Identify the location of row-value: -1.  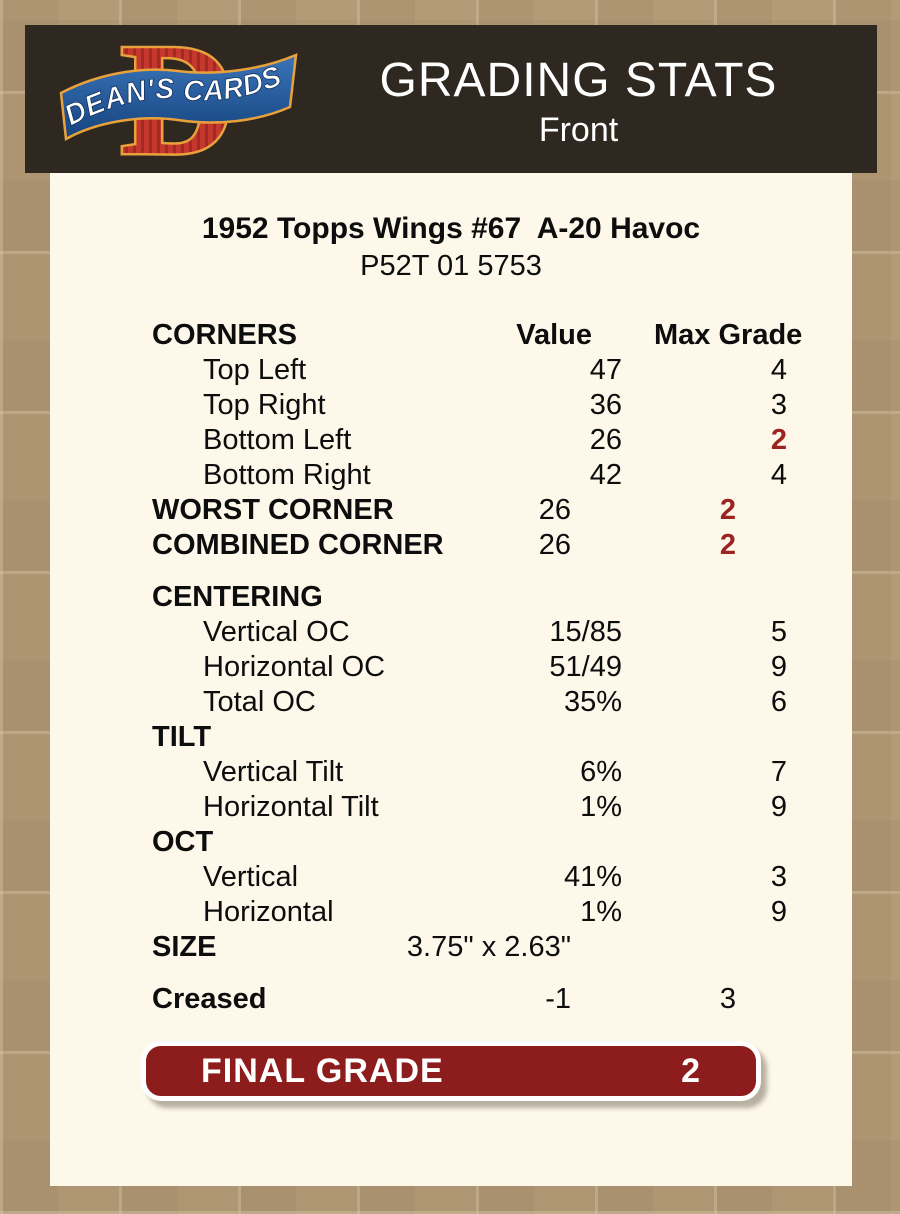
(558, 999).